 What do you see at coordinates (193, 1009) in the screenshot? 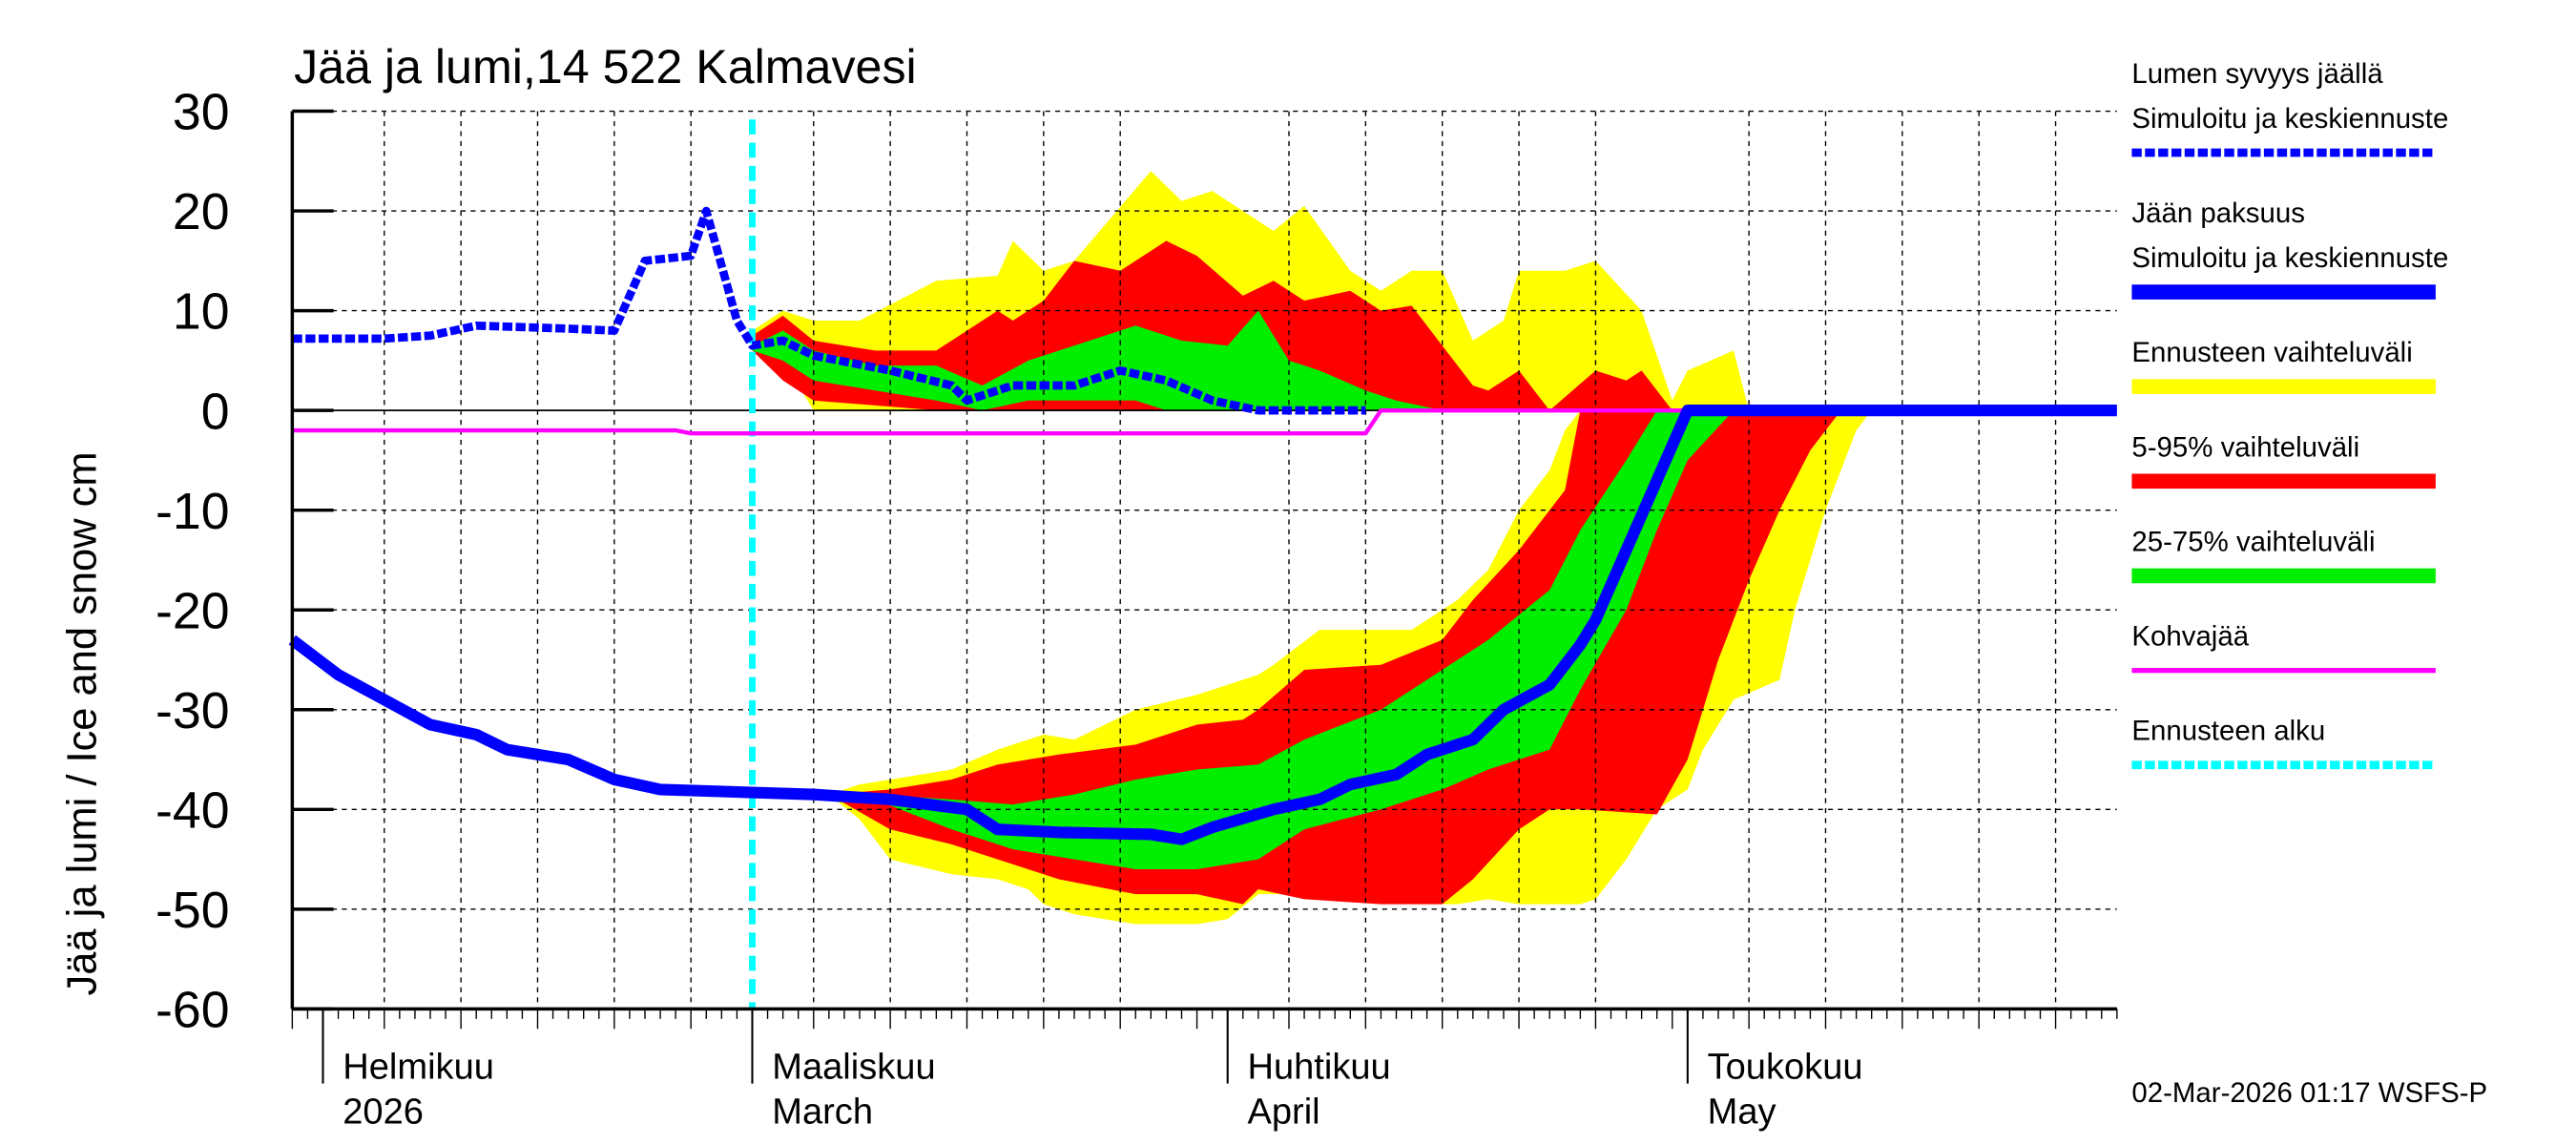
I see `y-tick-label: -60` at bounding box center [193, 1009].